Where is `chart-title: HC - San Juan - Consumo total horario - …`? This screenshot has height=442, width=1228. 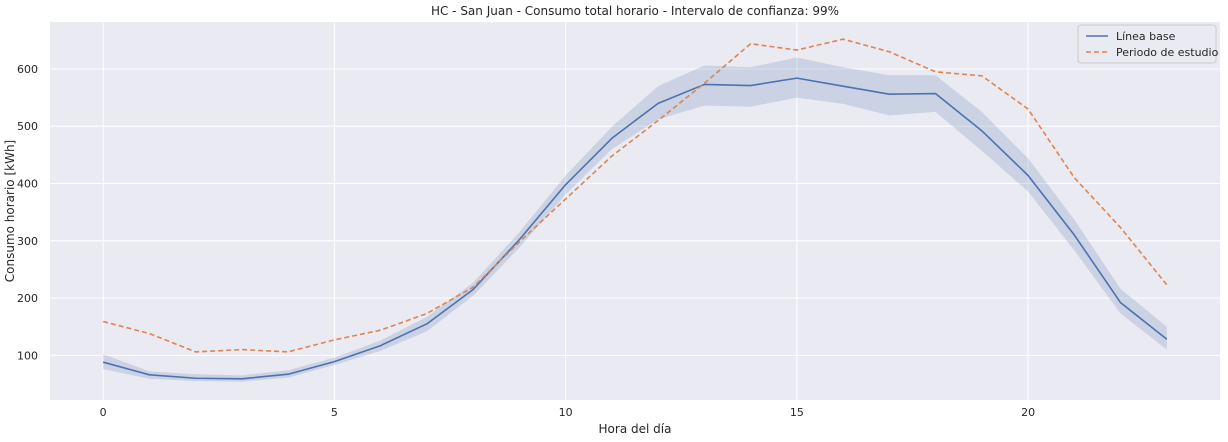 chart-title: HC - San Juan - Consumo total horario - … is located at coordinates (635, 11).